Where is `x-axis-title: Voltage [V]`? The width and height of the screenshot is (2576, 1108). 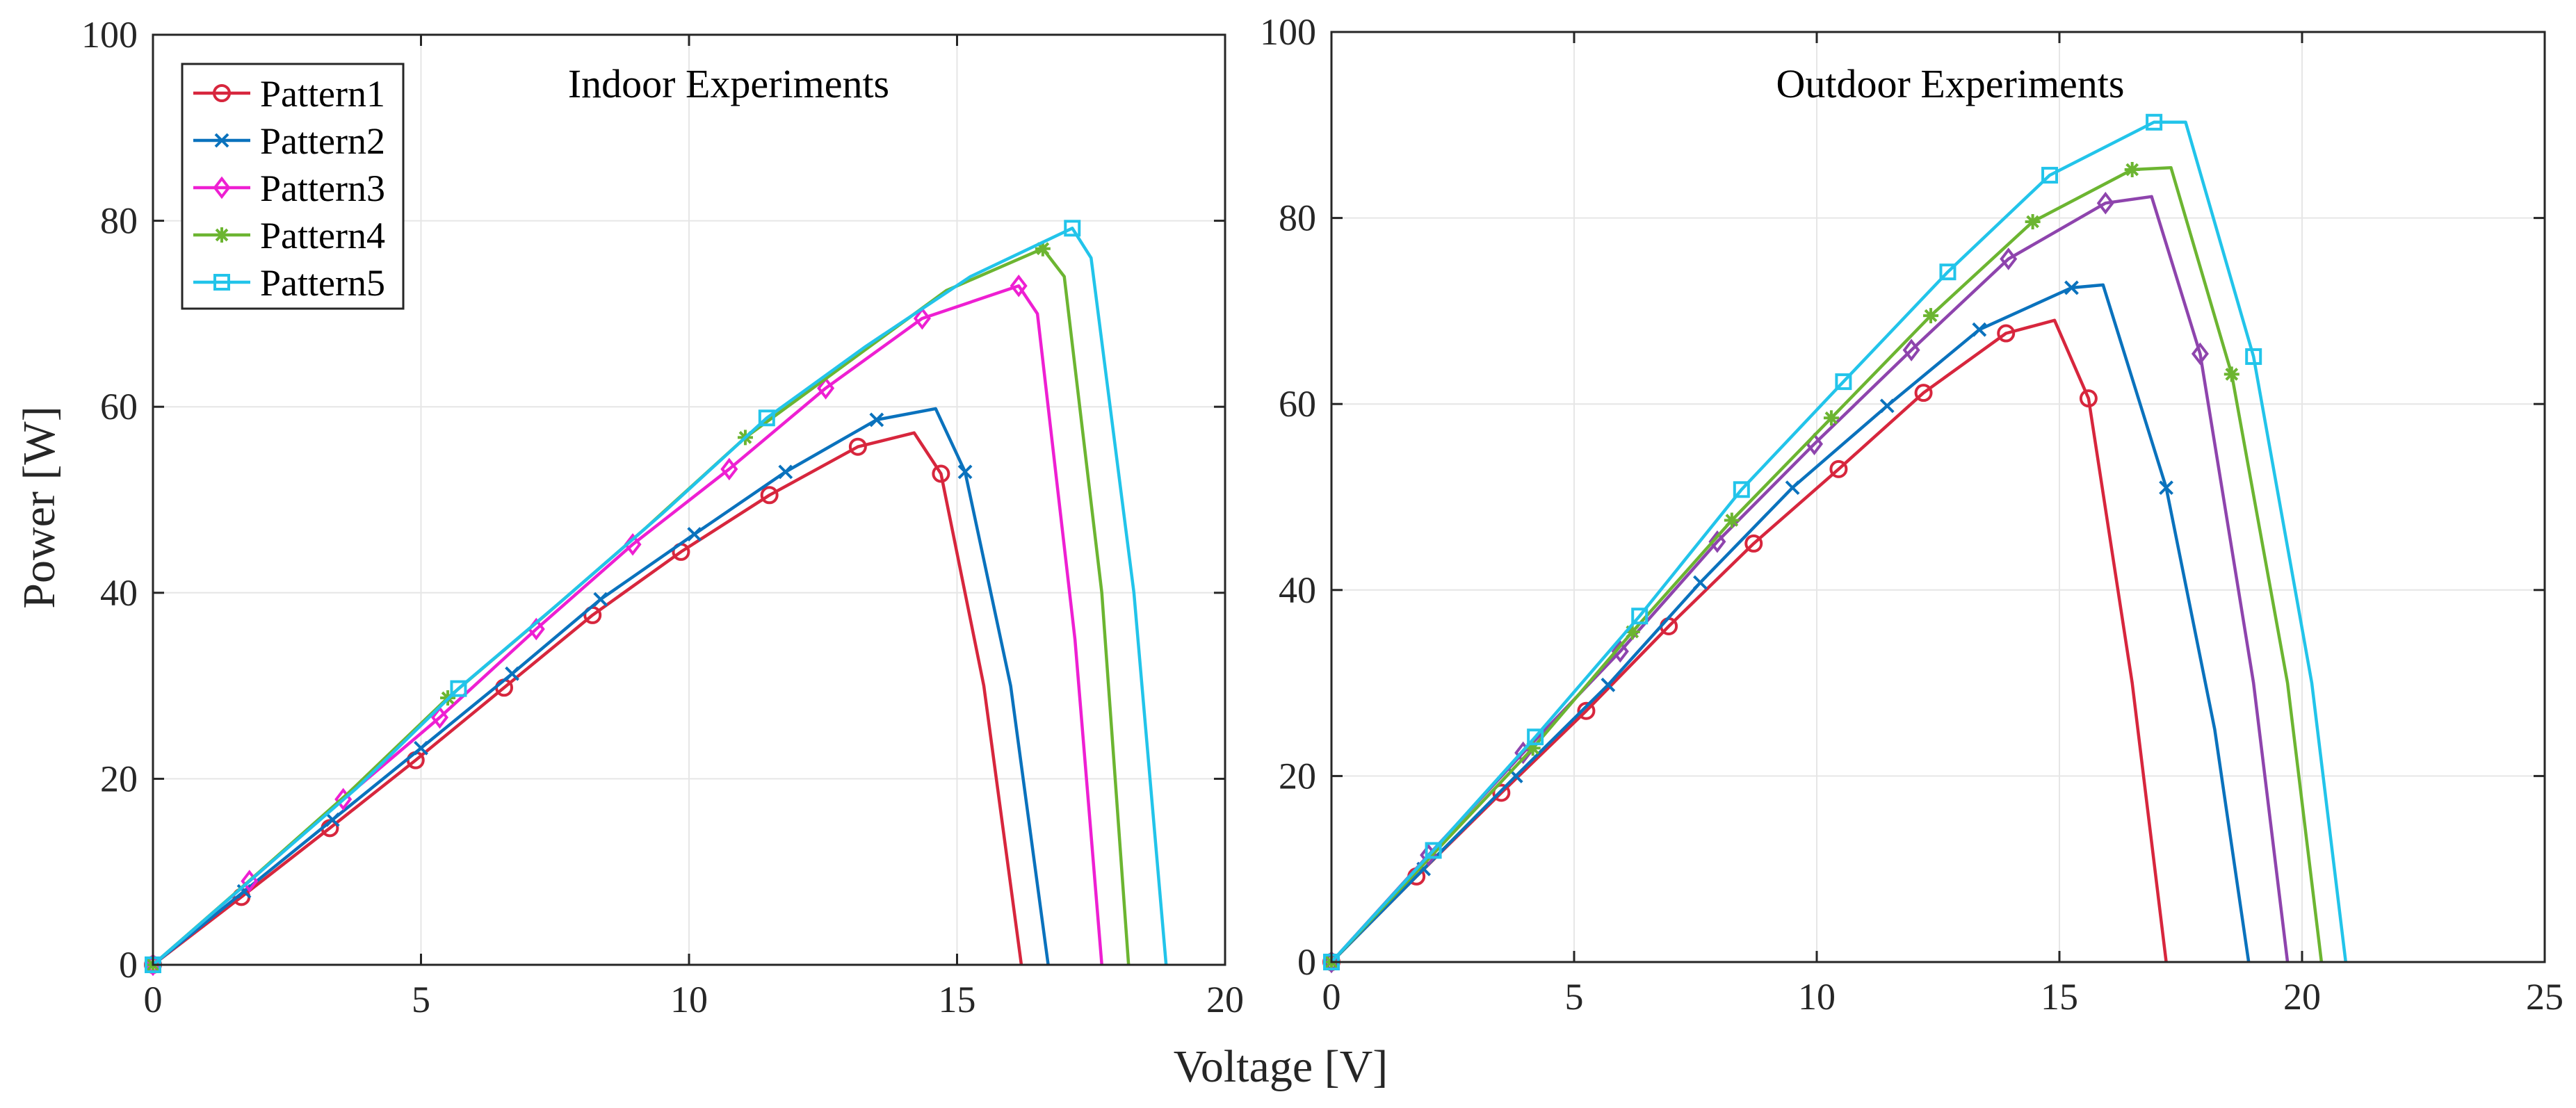
x-axis-title: Voltage [V] is located at coordinates (1281, 1067).